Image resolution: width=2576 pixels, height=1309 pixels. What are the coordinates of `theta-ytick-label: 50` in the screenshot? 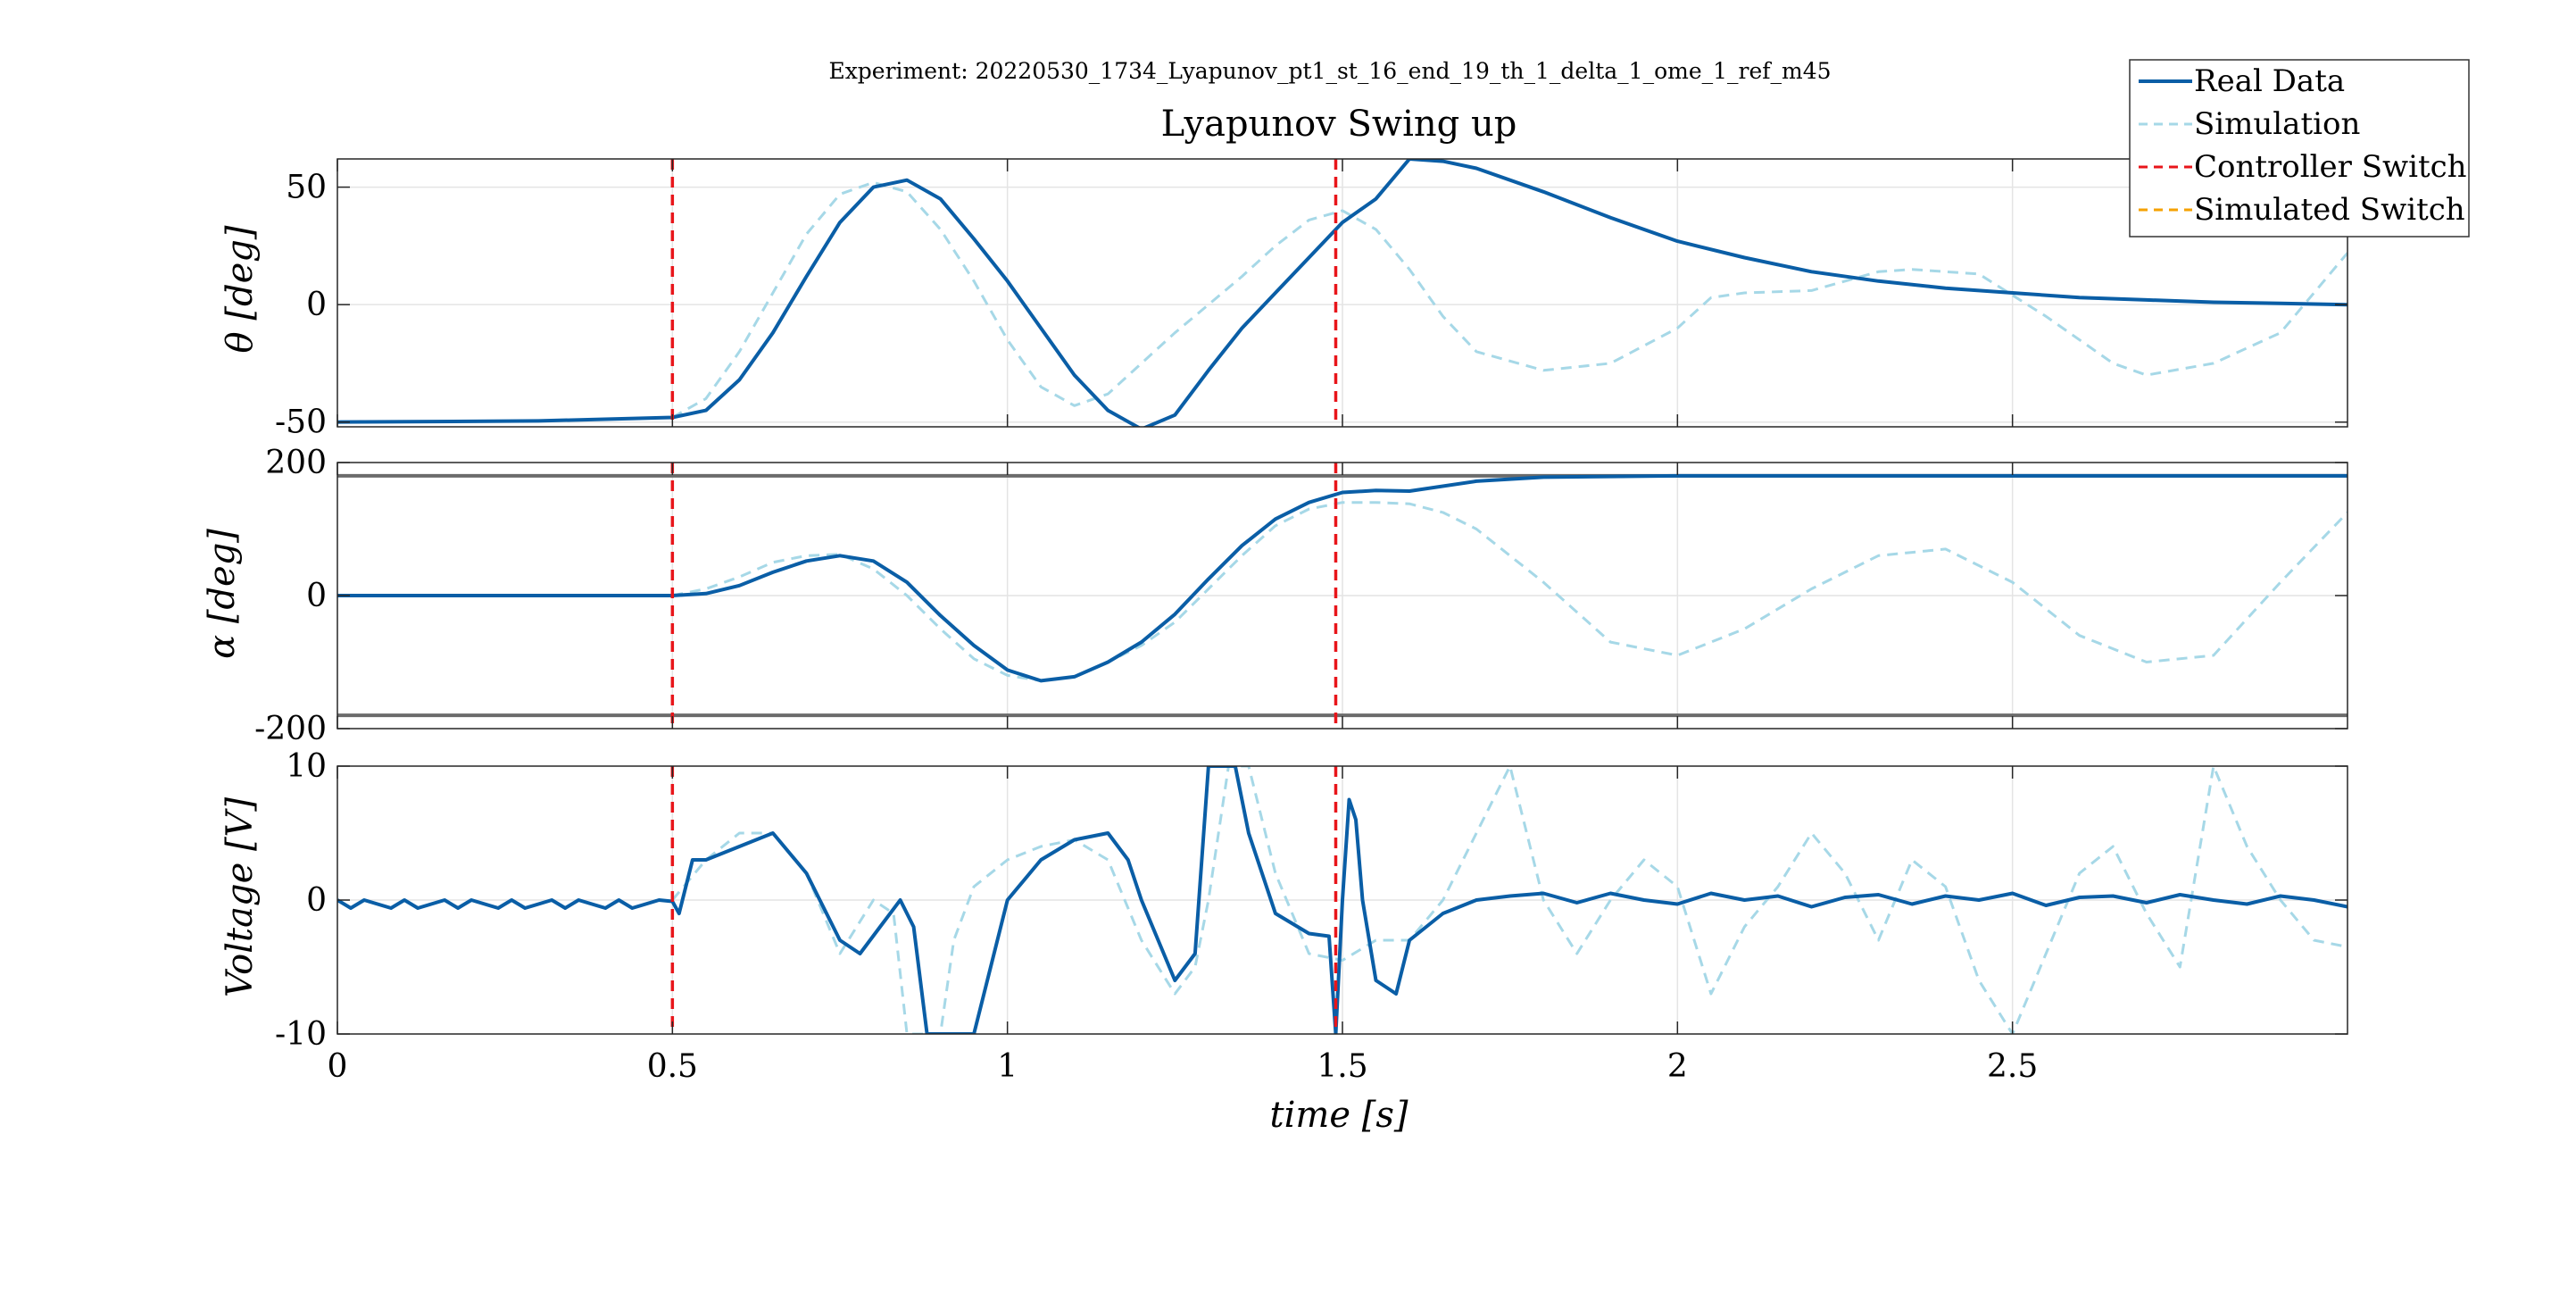 It's located at (306, 188).